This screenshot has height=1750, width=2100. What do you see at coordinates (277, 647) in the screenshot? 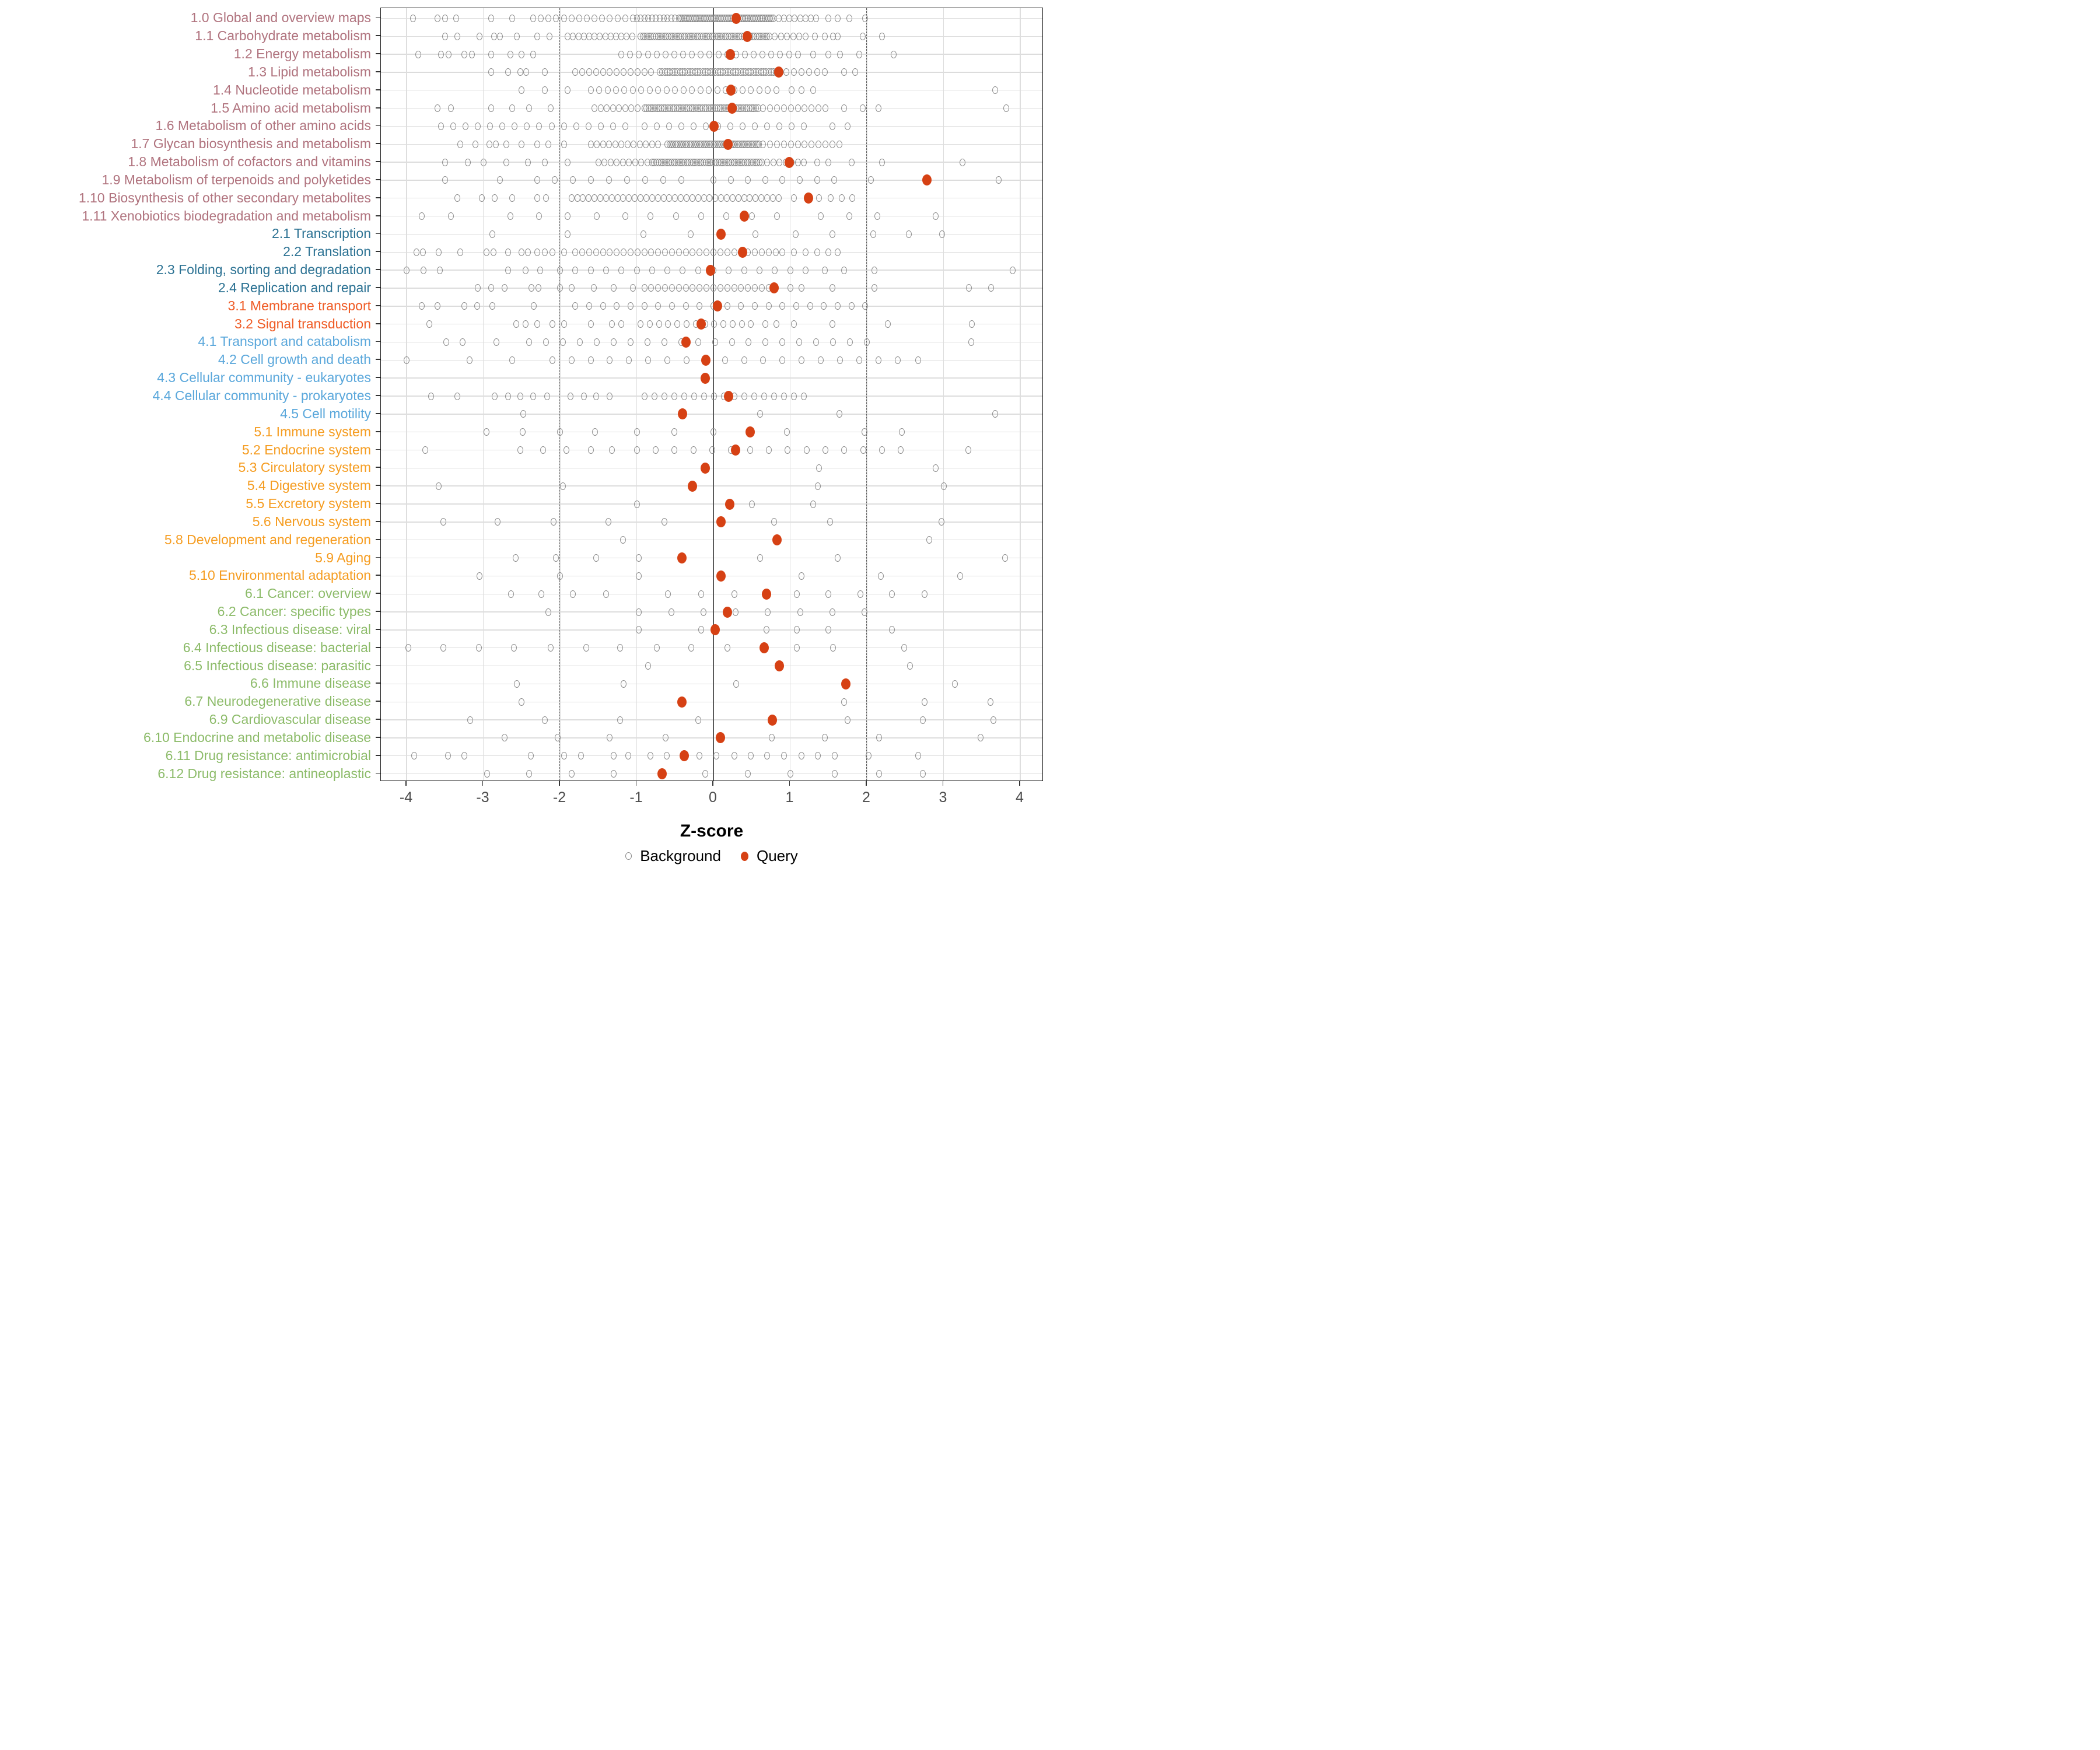
I see `row-label: 6.4 Infectious disease: bacterial` at bounding box center [277, 647].